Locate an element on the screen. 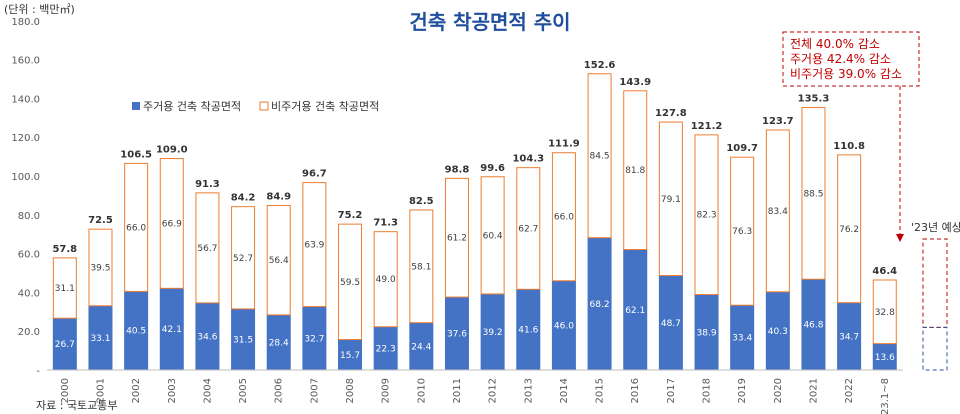 The width and height of the screenshot is (960, 414). bar-nonresidential-2005 is located at coordinates (243, 258).